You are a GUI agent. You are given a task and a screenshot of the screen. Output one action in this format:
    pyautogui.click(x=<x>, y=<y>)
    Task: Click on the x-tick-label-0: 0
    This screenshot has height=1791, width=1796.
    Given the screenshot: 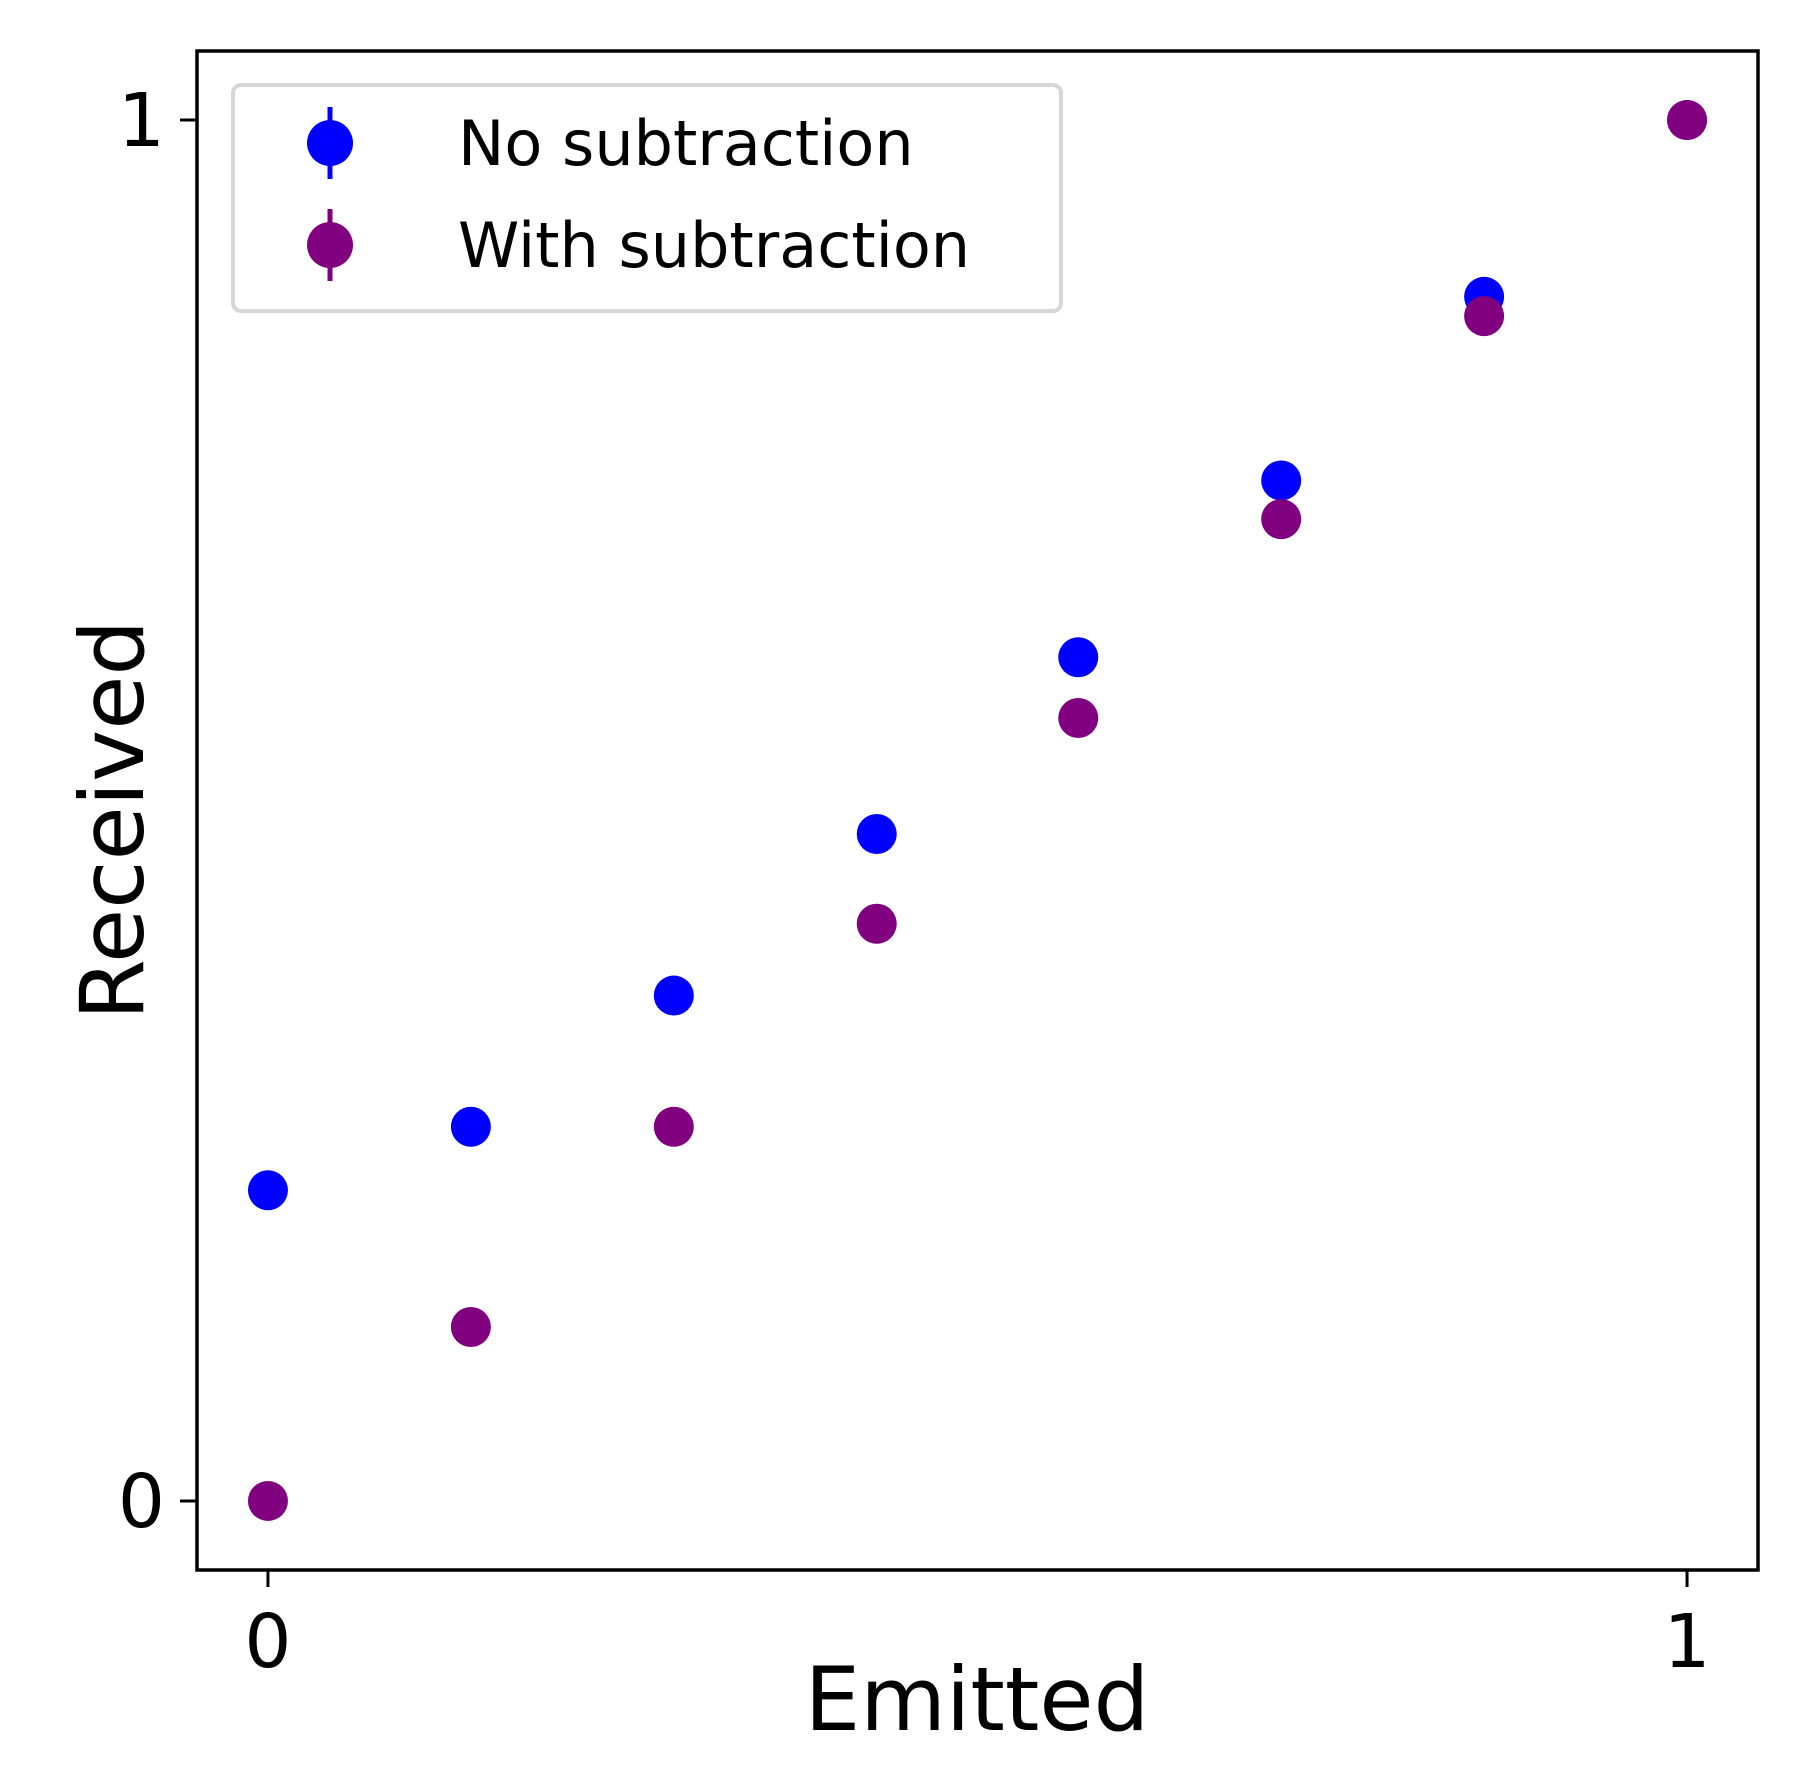 What is the action you would take?
    pyautogui.click(x=267, y=1642)
    